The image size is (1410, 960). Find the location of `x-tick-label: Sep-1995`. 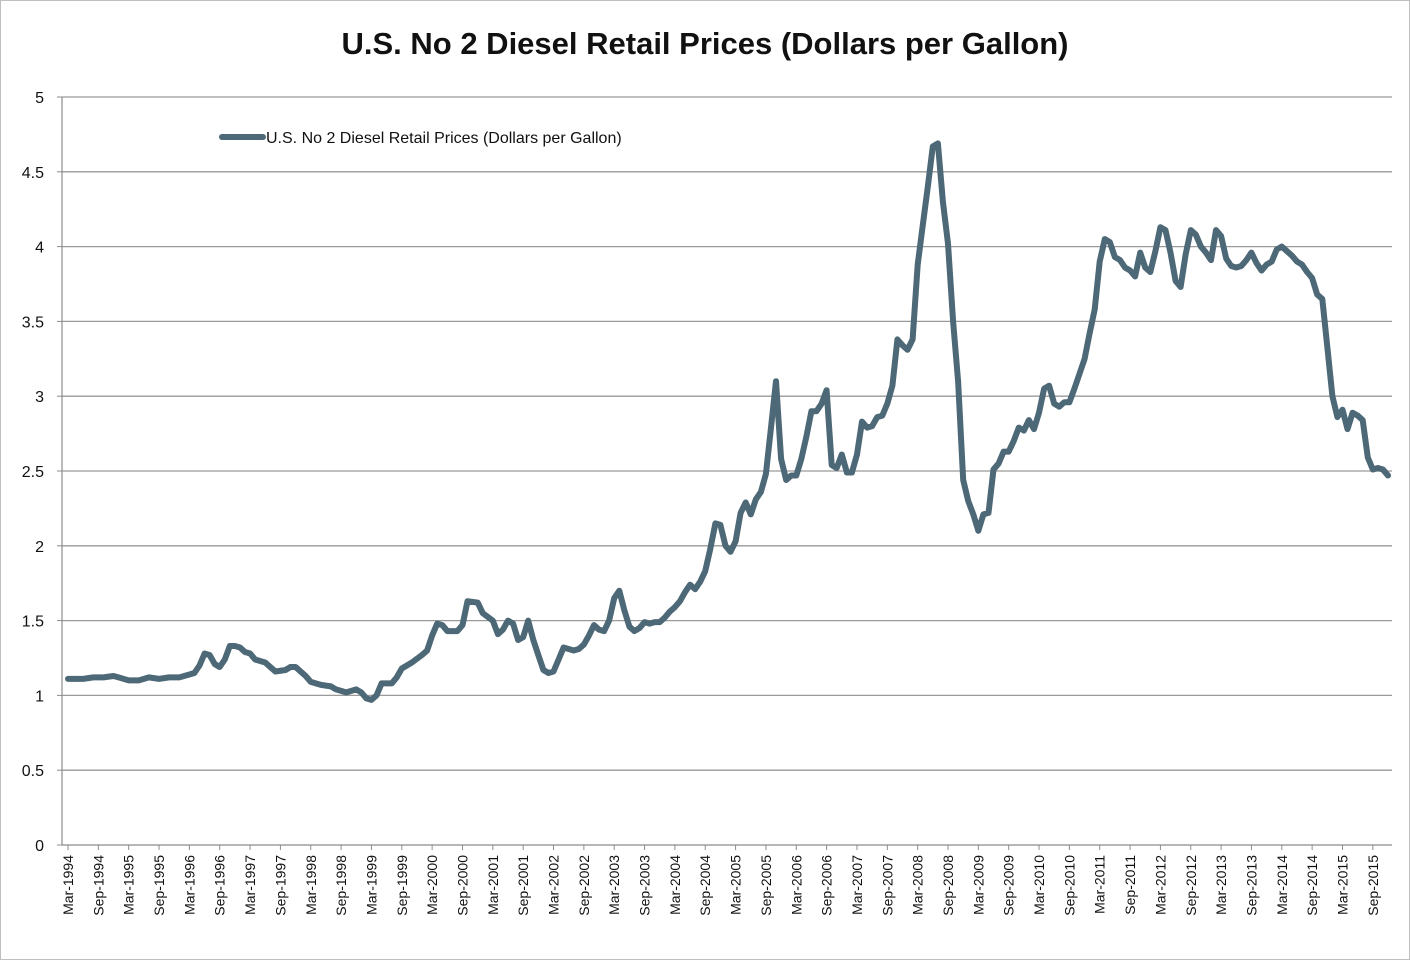

x-tick-label: Sep-1995 is located at coordinates (159, 885).